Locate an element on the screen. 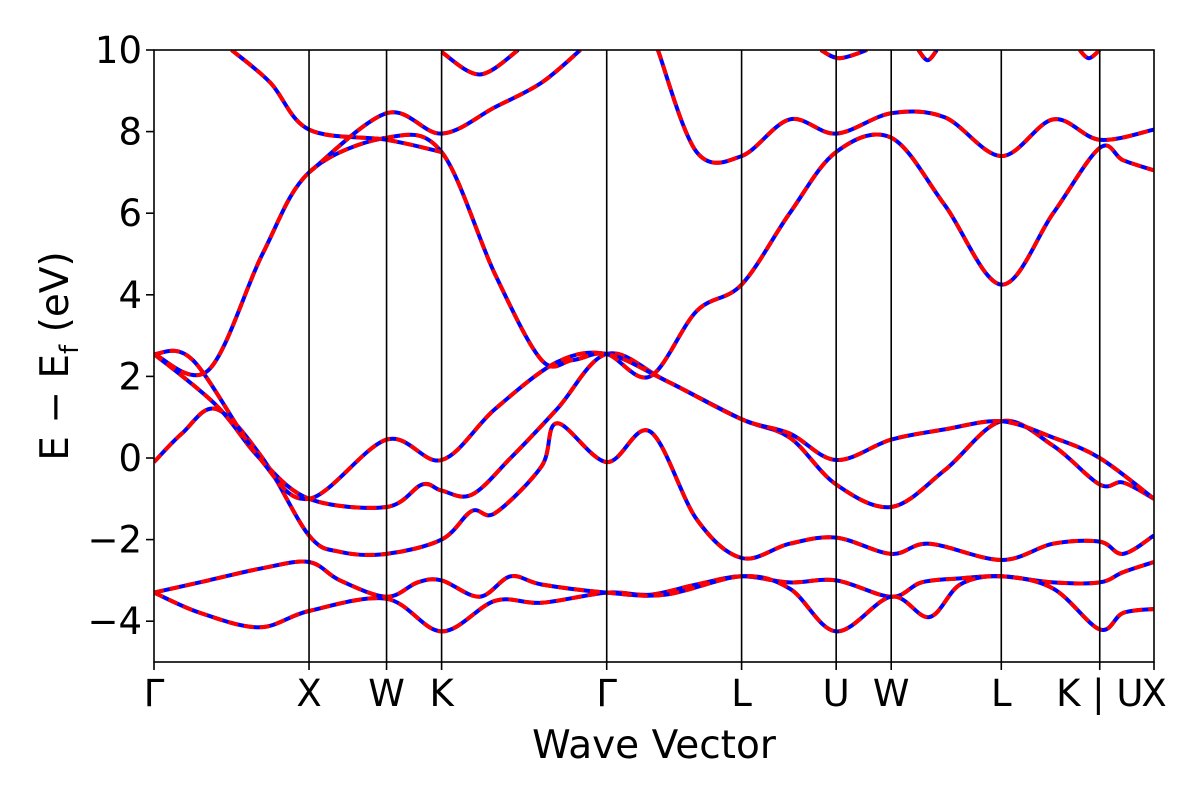 Image resolution: width=1200 pixels, height=800 pixels. x-axis-label: Wave Vector is located at coordinates (654, 745).